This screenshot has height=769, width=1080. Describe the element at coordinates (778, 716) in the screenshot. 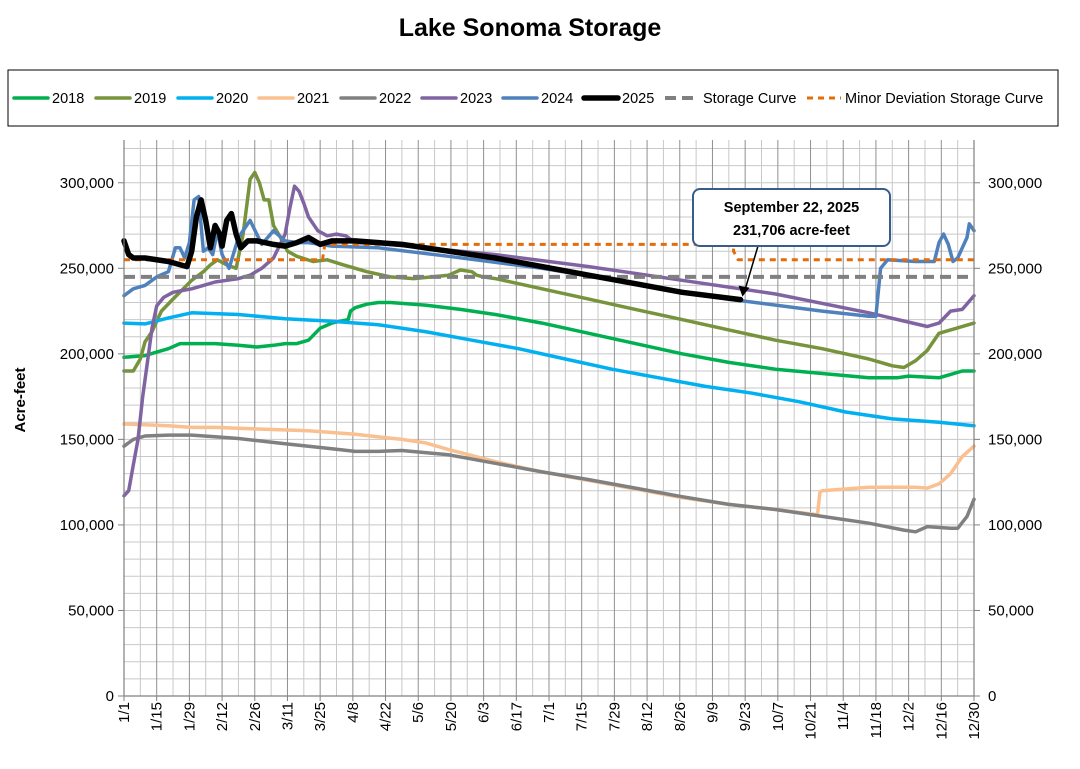

I see `x-tick-label: 10/7` at that location.